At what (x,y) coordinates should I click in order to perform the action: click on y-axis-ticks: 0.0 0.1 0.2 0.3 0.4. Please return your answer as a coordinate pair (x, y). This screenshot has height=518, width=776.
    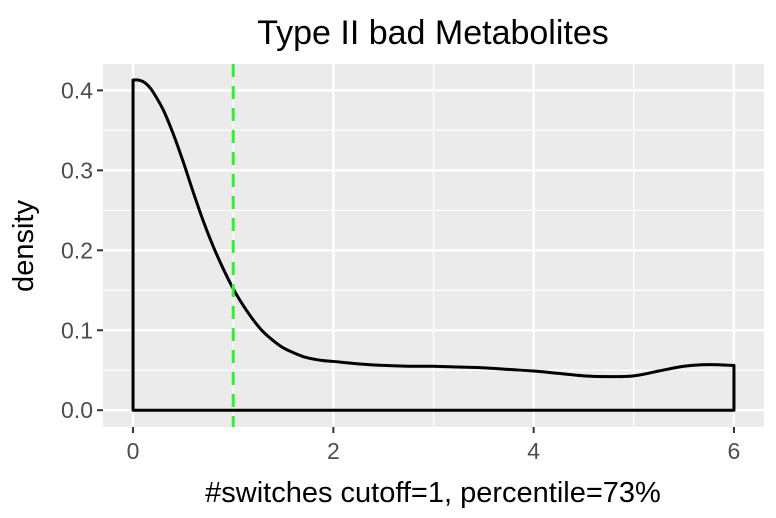
    Looking at the image, I should click on (82, 250).